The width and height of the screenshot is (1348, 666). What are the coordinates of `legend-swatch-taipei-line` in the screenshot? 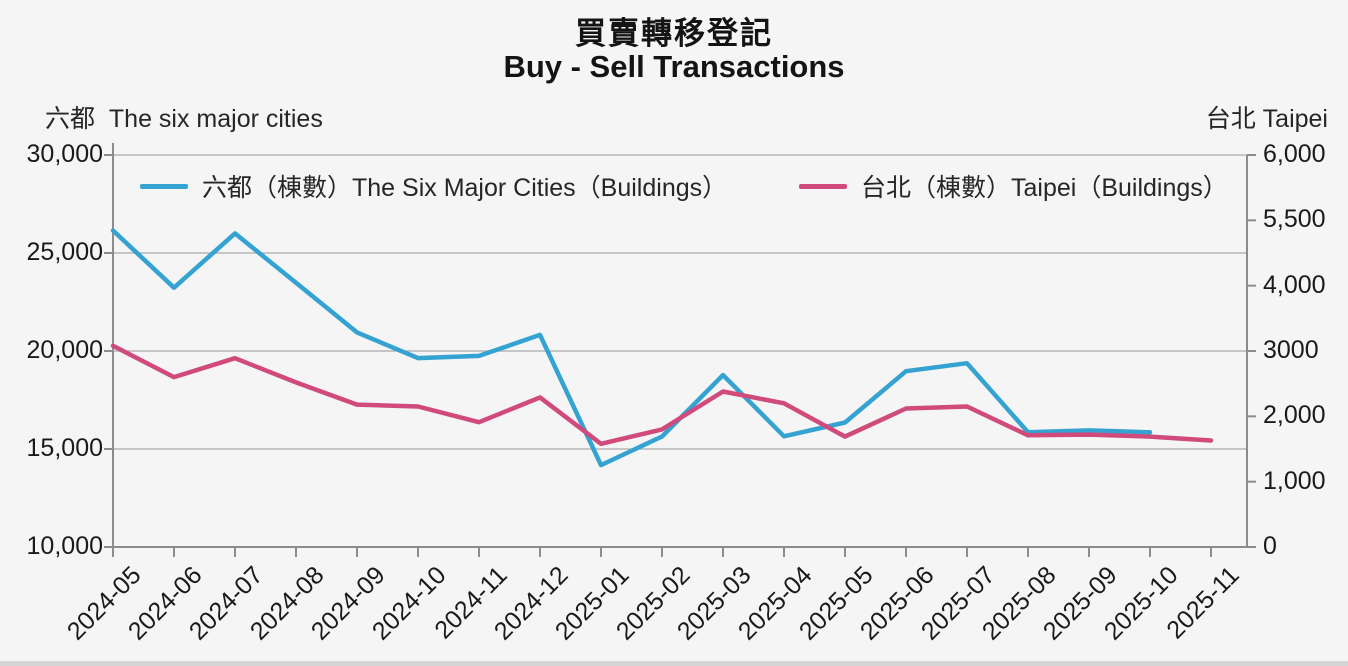 It's located at (823, 186).